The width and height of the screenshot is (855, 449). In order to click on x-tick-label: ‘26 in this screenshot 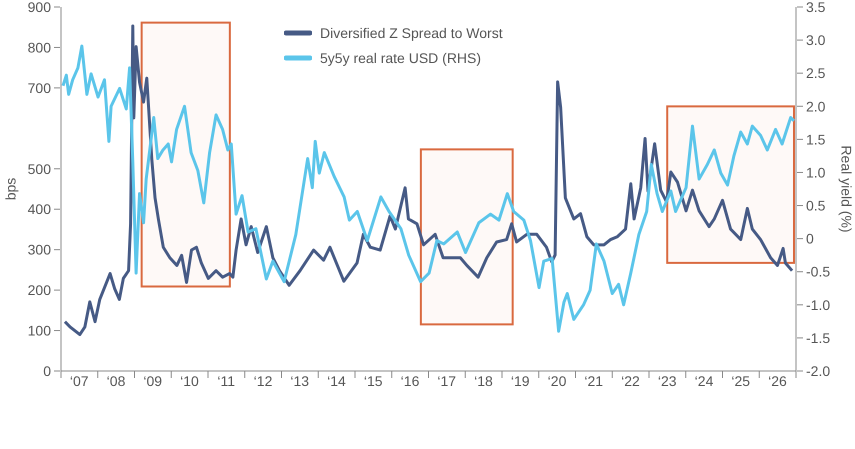, I will do `click(778, 381)`.